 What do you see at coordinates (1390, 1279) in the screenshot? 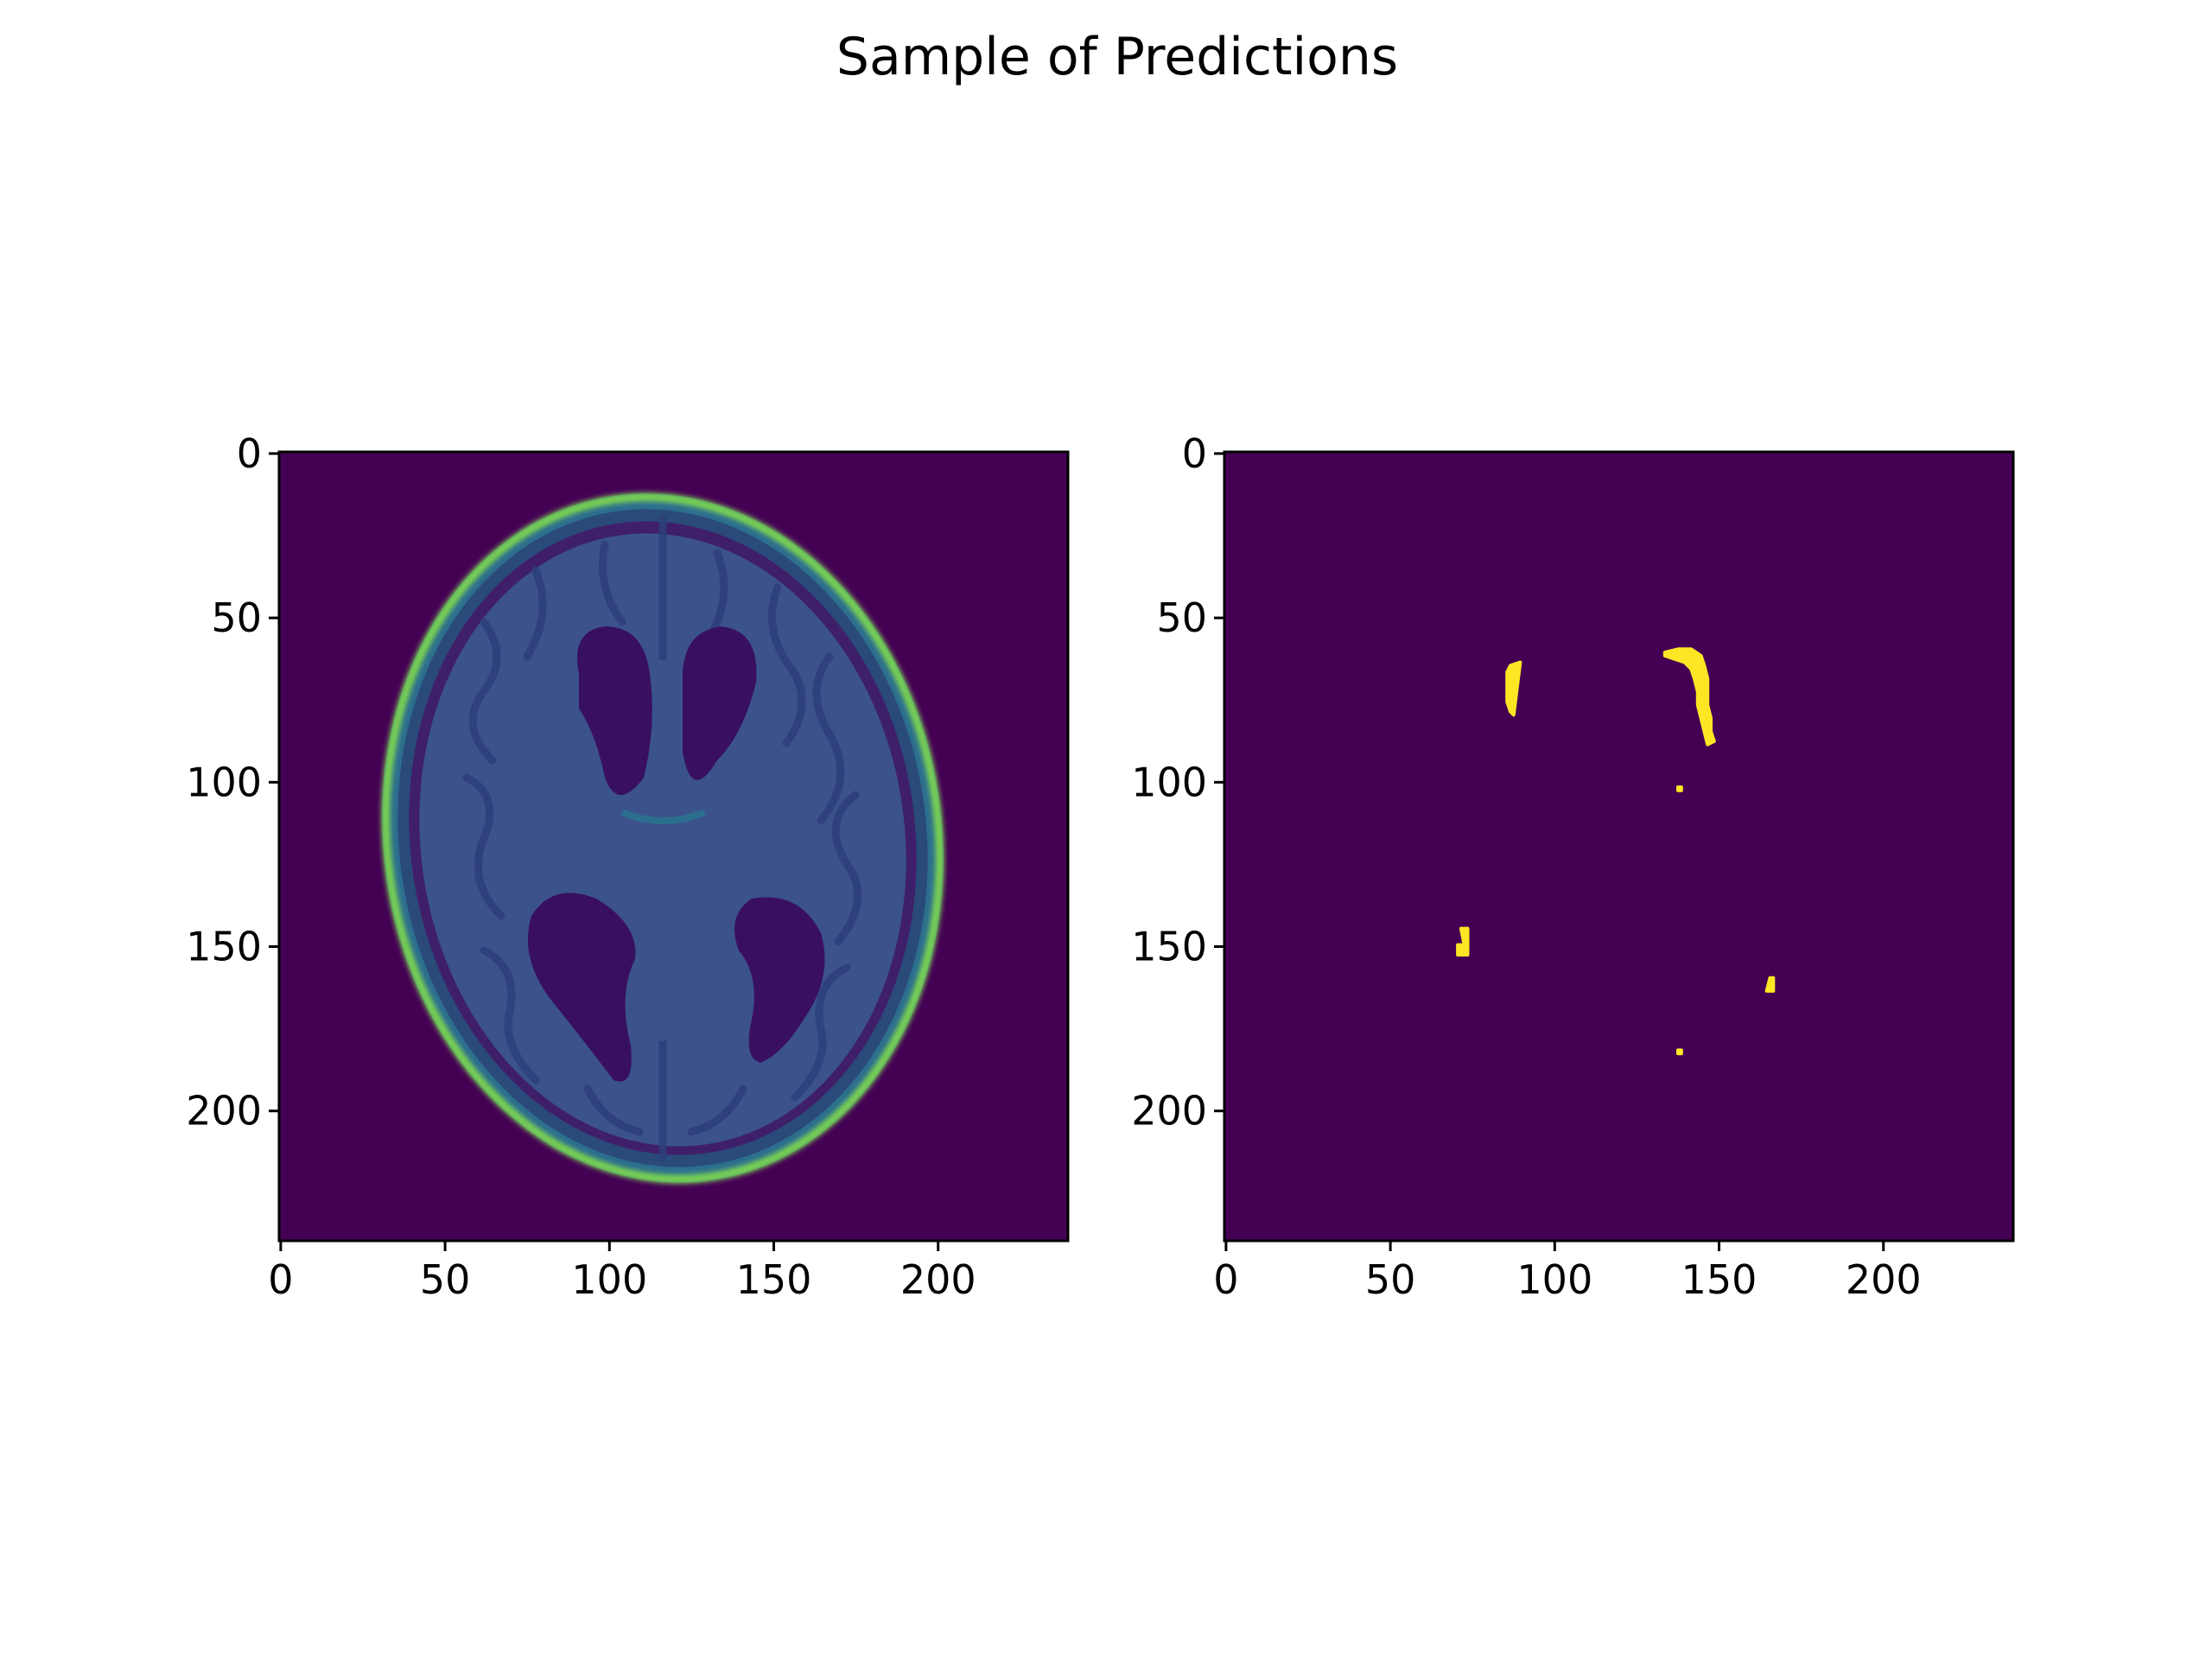
I see `prediction-xtick-label-1: 50` at bounding box center [1390, 1279].